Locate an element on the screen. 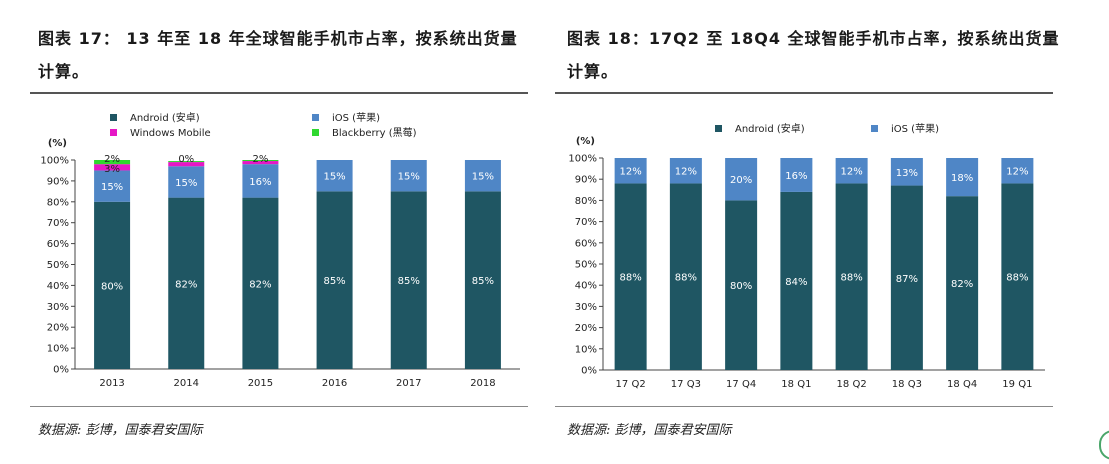  y-tick-label: 80% is located at coordinates (58, 202).